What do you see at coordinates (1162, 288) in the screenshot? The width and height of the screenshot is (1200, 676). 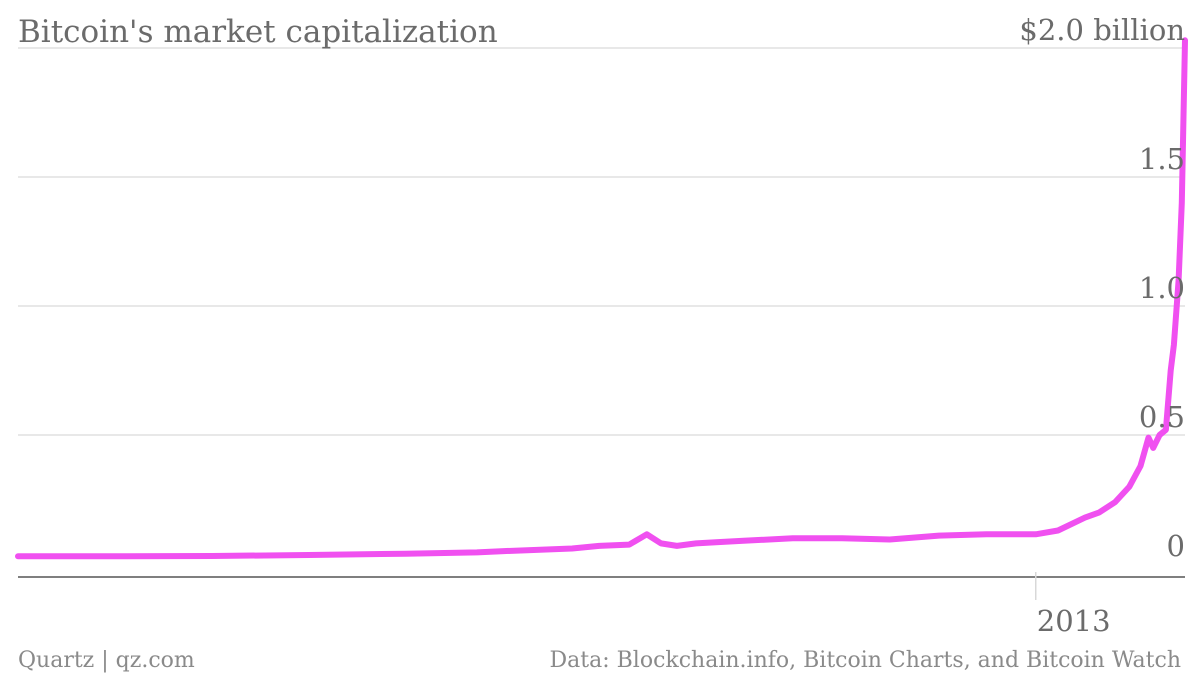 I see `y-tick-label: 1.0` at bounding box center [1162, 288].